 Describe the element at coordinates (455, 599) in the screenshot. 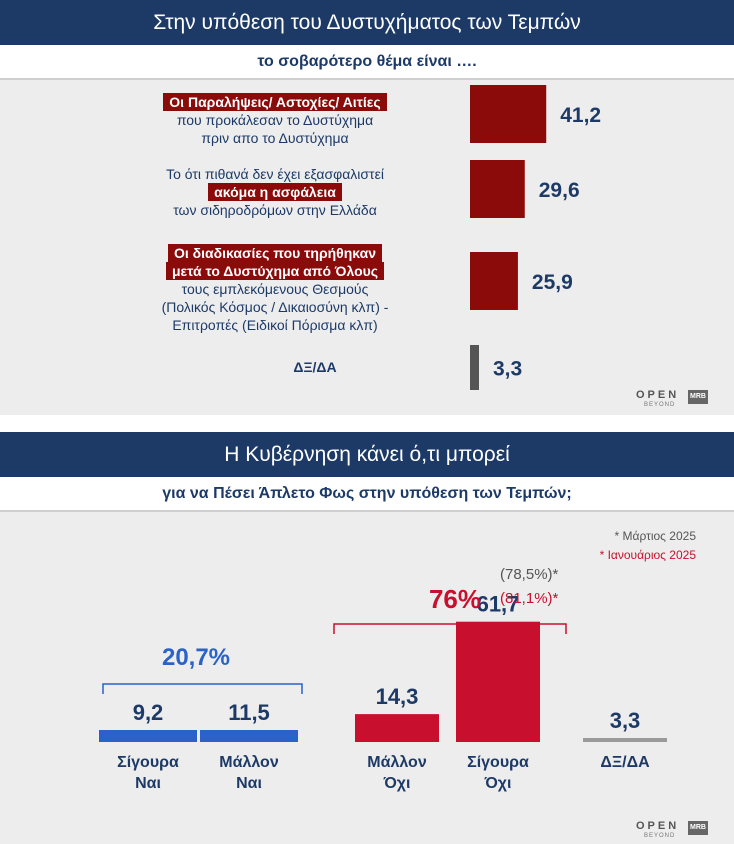

I see `no-group-total: 76%` at that location.